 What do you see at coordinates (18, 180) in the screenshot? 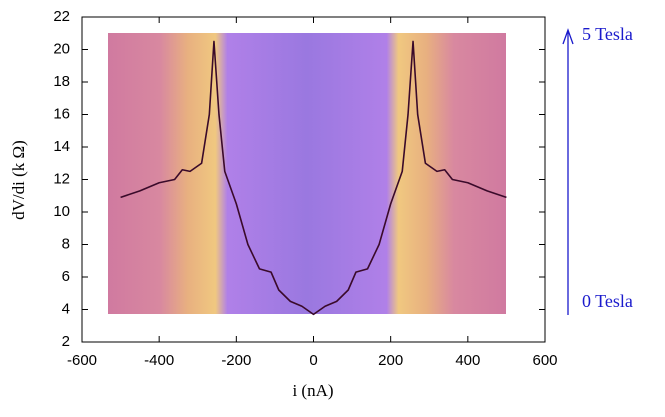
I see `y-axis-label: dV/di (k Ω)` at bounding box center [18, 180].